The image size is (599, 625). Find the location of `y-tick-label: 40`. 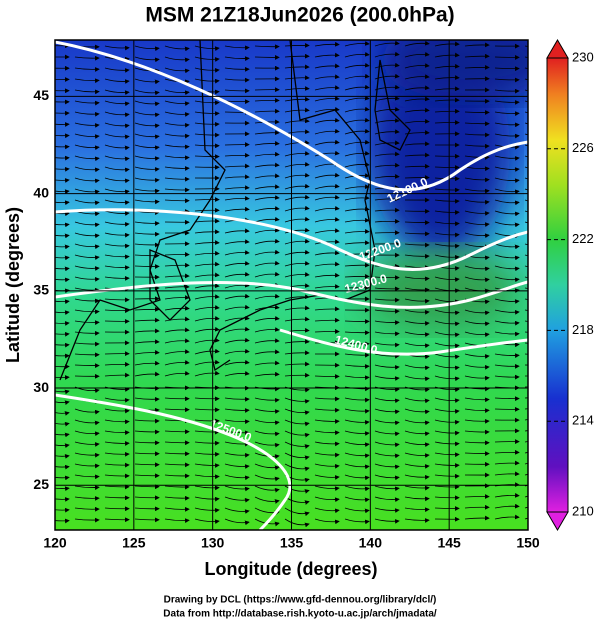

y-tick-label: 40 is located at coordinates (41, 192).